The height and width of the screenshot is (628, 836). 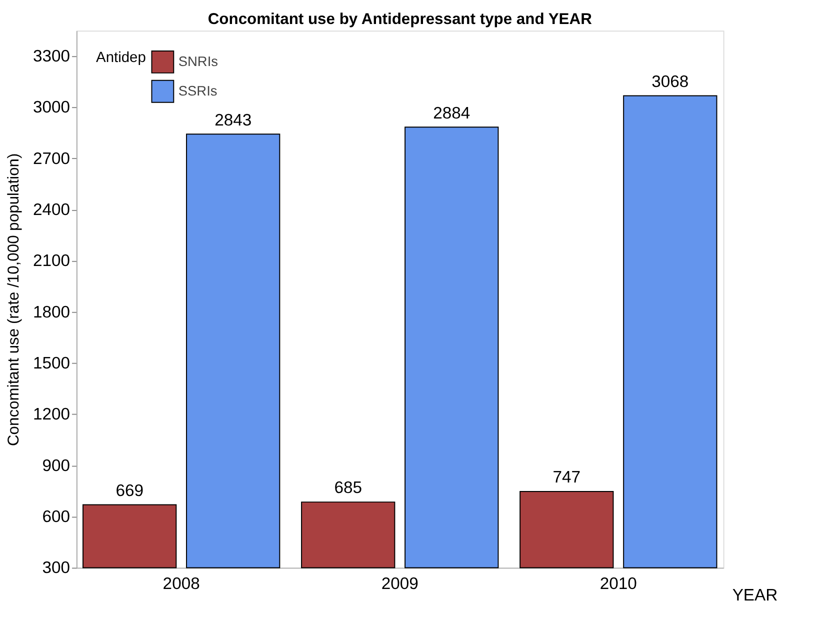 What do you see at coordinates (51, 312) in the screenshot?
I see `y-tick-label: 1800` at bounding box center [51, 312].